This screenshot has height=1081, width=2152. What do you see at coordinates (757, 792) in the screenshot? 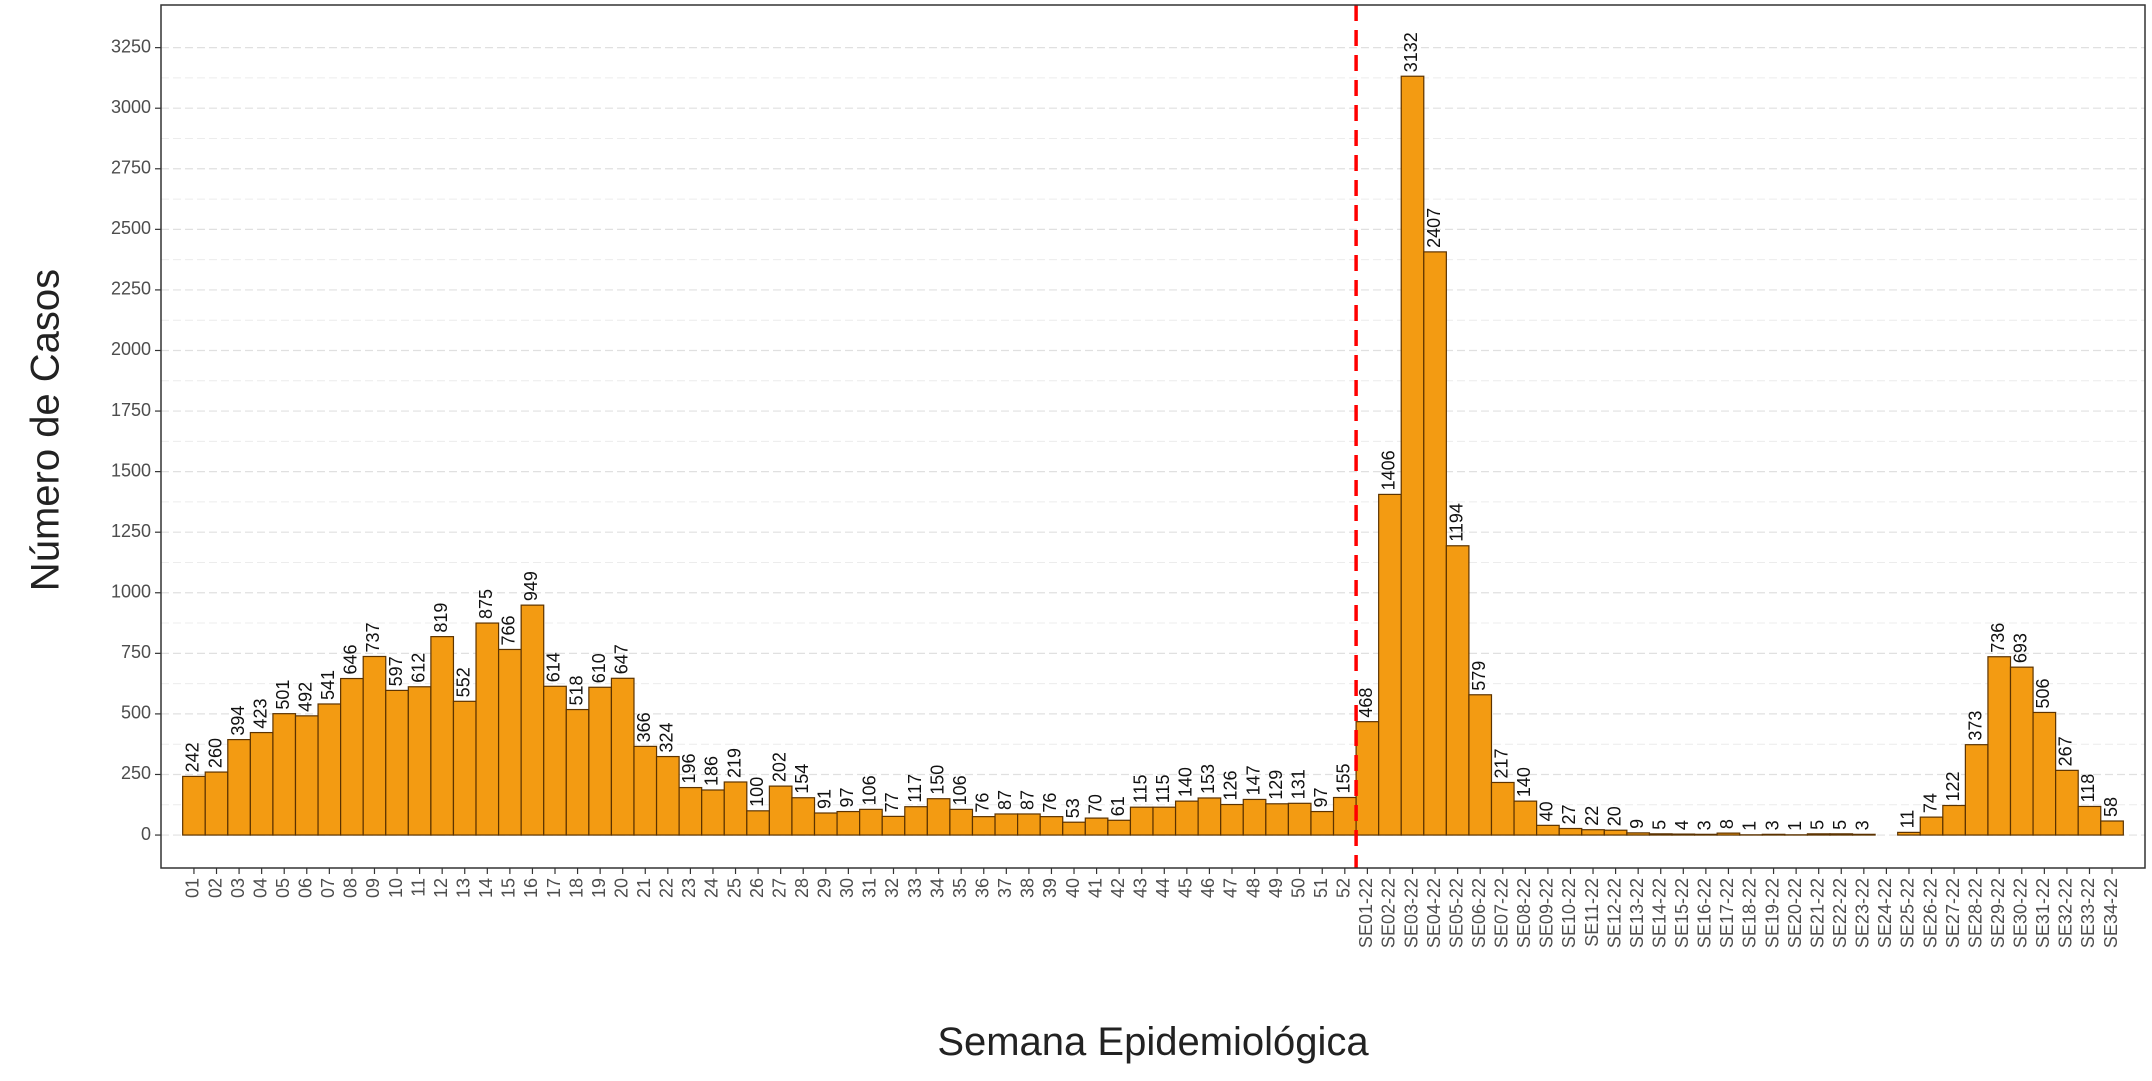
I see `value-label: 100` at bounding box center [757, 792].